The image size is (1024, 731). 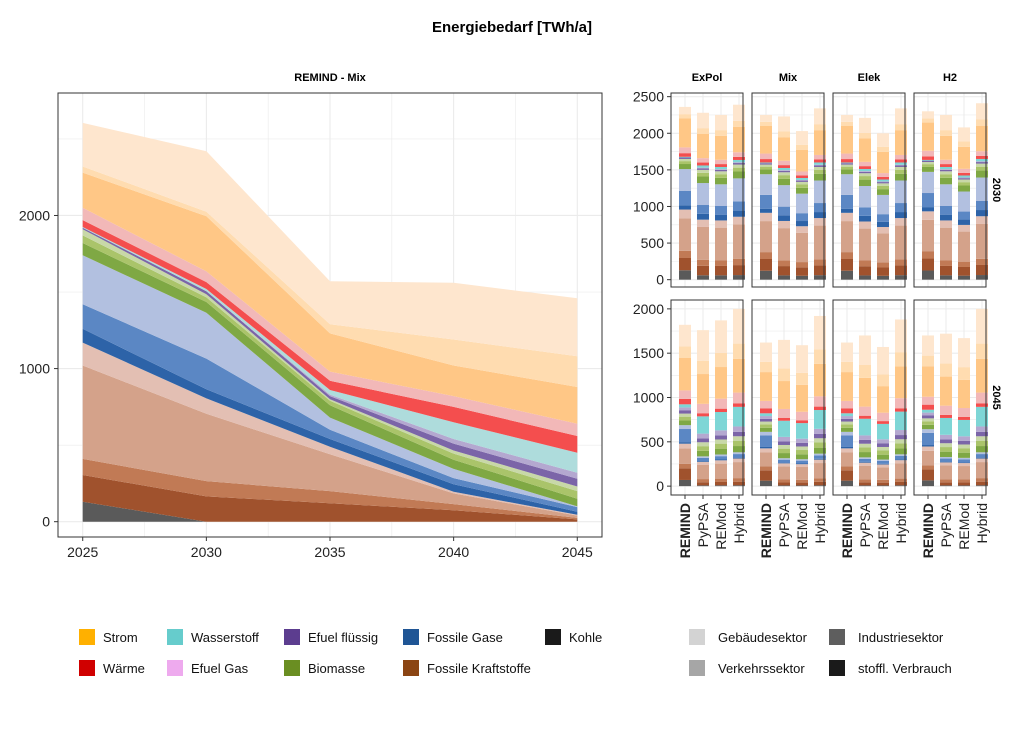 What do you see at coordinates (883, 526) in the screenshot?
I see `facet-x-tick-label: REMod` at bounding box center [883, 526].